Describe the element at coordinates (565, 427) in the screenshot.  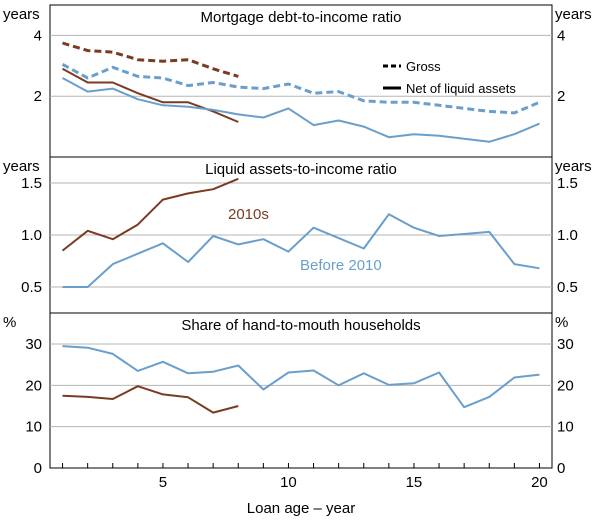
I see `y-tick-label-right: 10` at that location.